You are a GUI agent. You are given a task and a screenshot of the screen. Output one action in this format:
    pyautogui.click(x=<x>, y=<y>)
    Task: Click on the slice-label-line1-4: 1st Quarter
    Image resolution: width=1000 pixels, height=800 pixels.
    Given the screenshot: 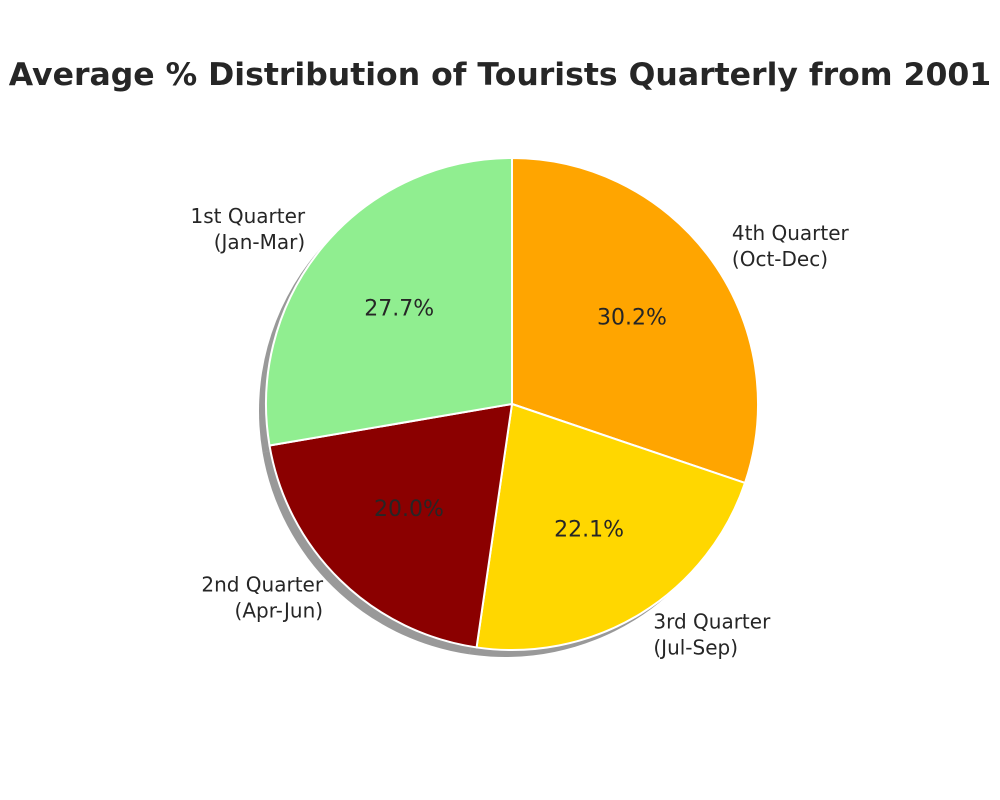 What is the action you would take?
    pyautogui.click(x=248, y=216)
    